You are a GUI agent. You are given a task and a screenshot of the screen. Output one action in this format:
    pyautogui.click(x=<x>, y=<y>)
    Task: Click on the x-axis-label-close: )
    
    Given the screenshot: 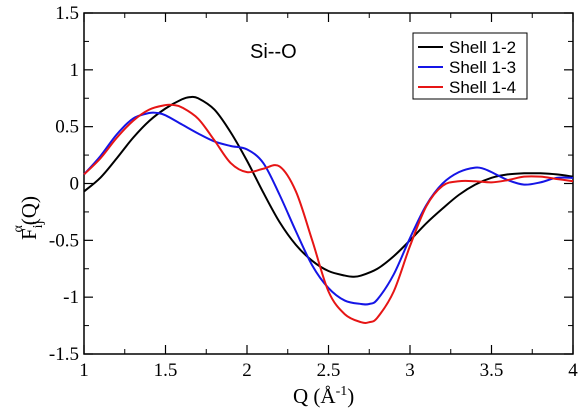 What is the action you would take?
    pyautogui.click(x=350, y=396)
    